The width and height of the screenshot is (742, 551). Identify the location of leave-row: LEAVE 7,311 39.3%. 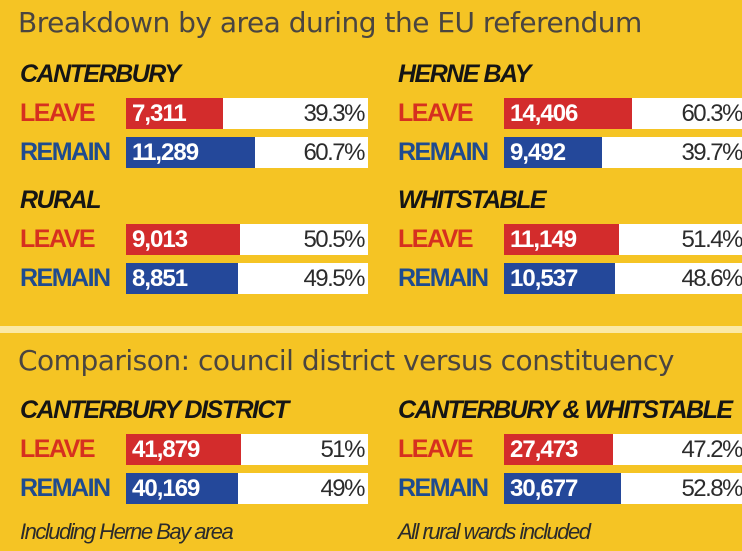
(194, 113).